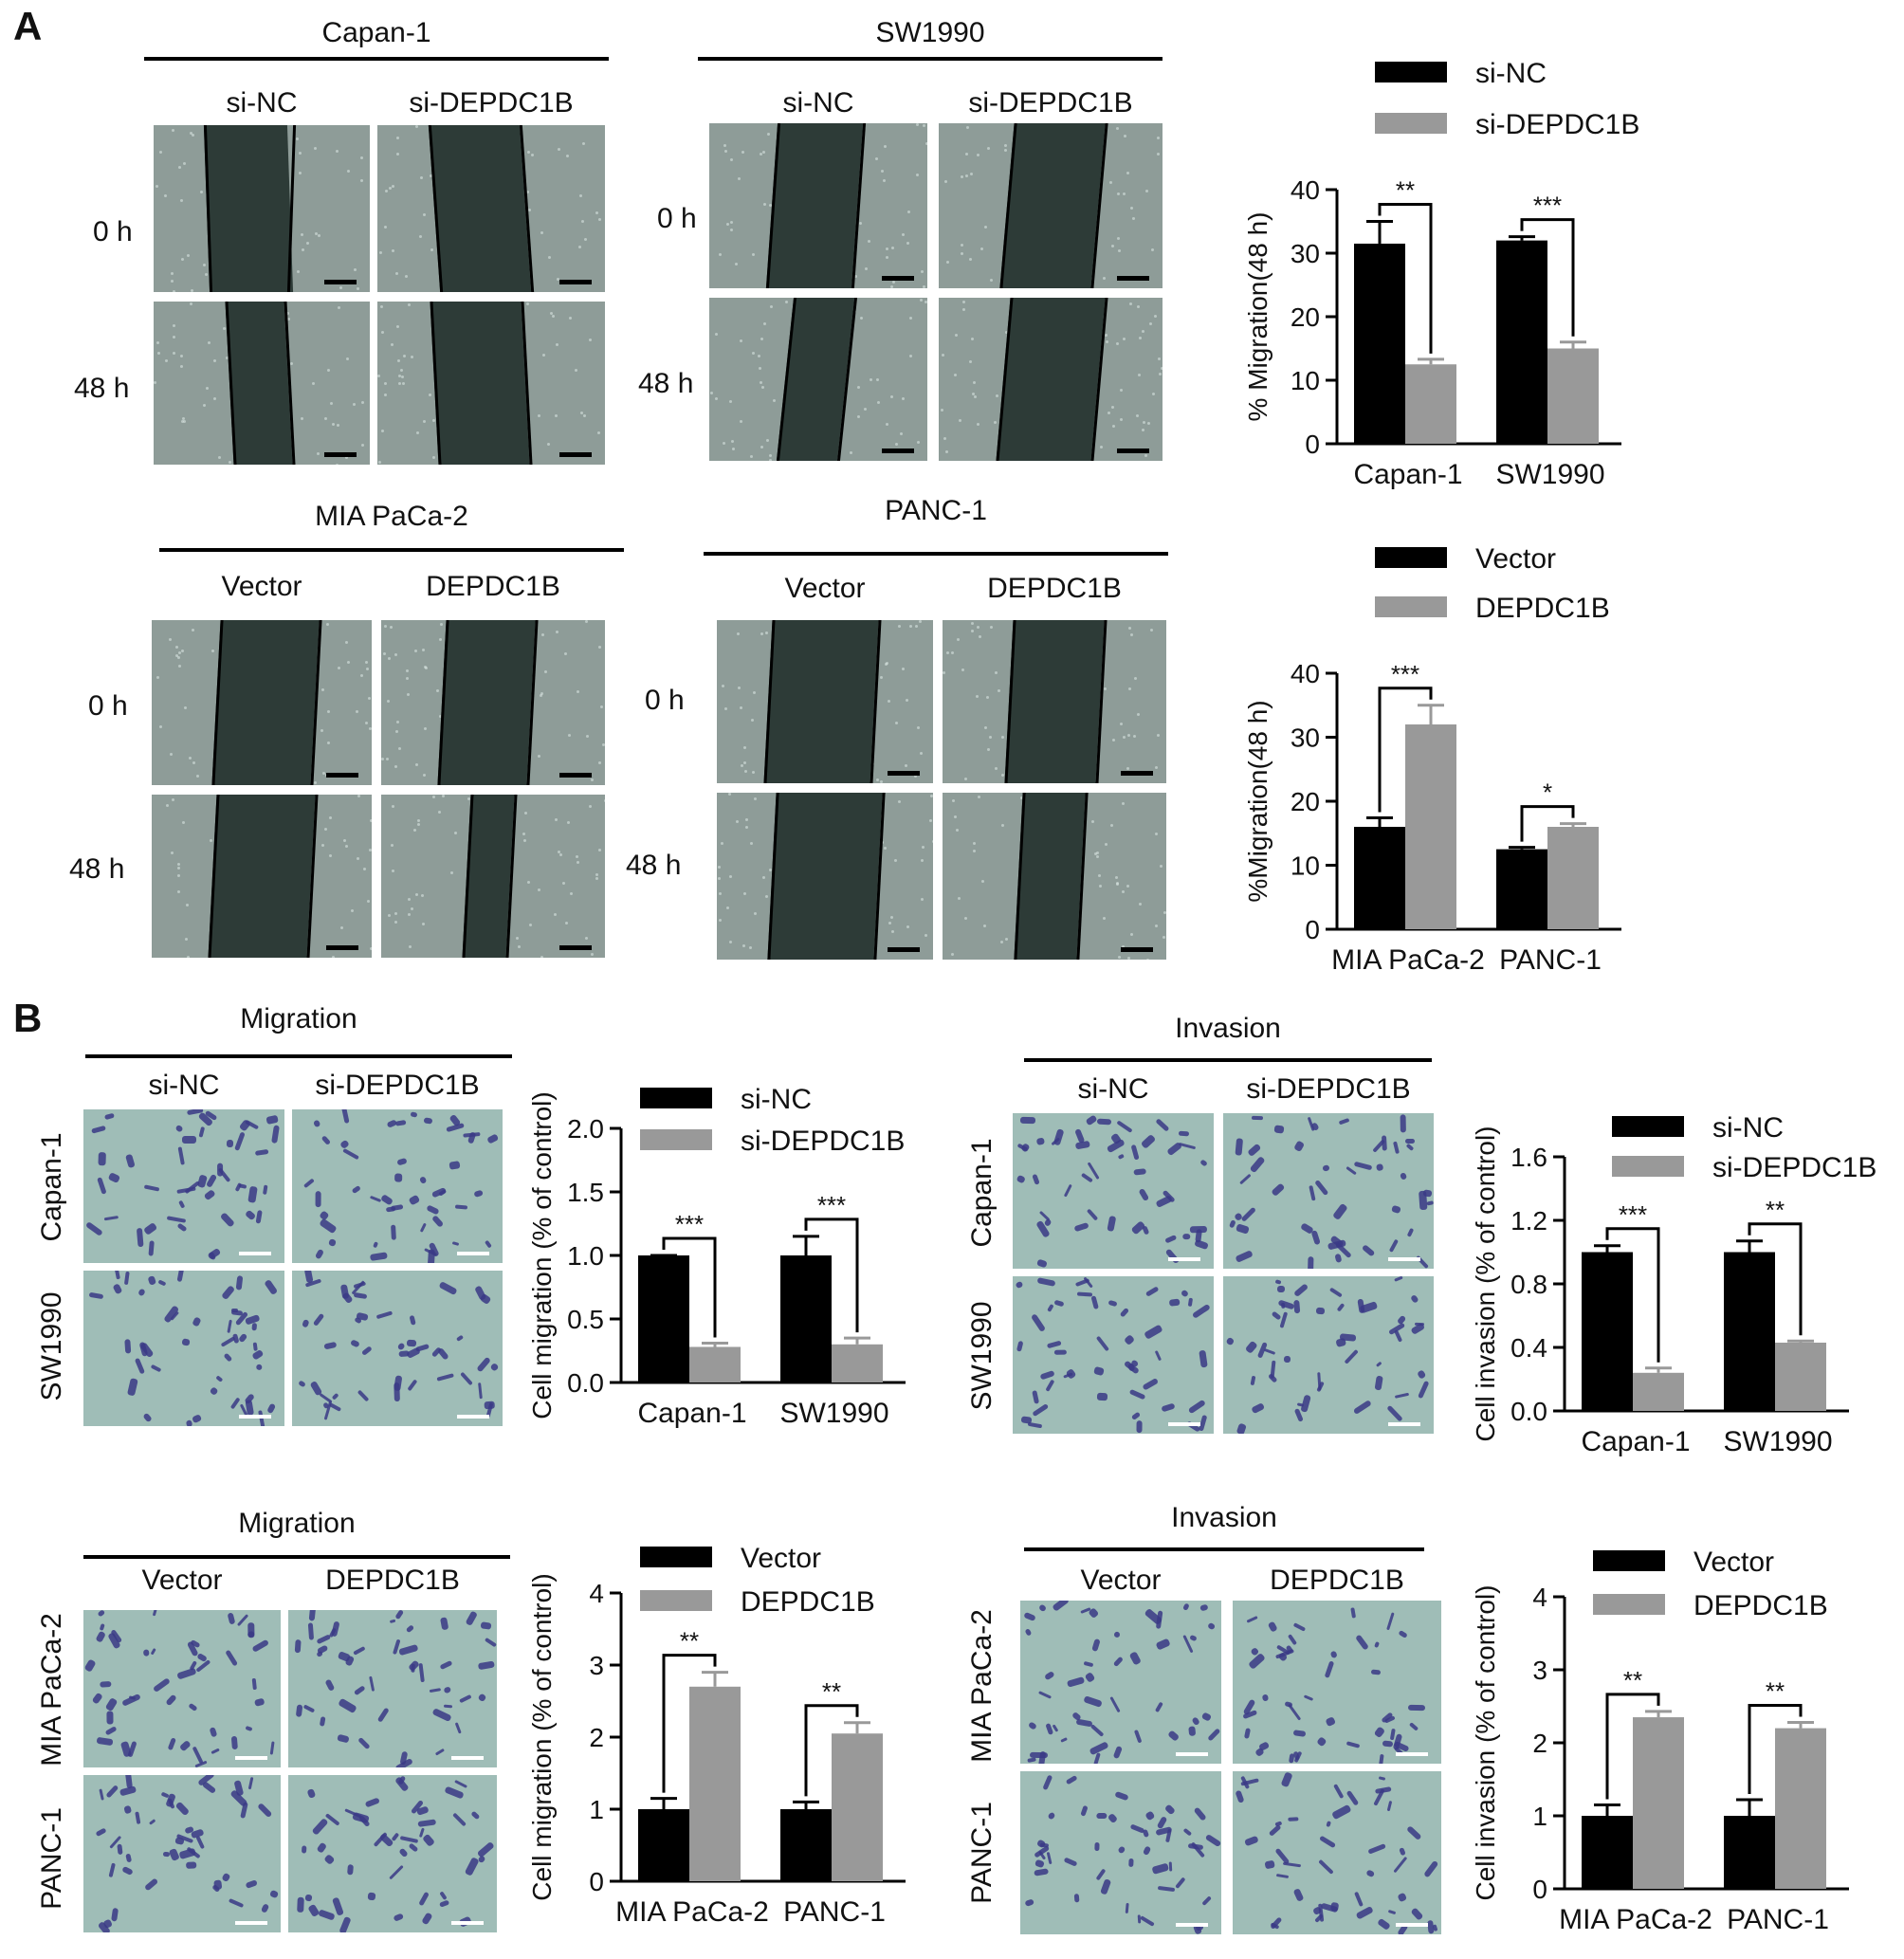  I want to click on legend-label: Vector, so click(781, 1559).